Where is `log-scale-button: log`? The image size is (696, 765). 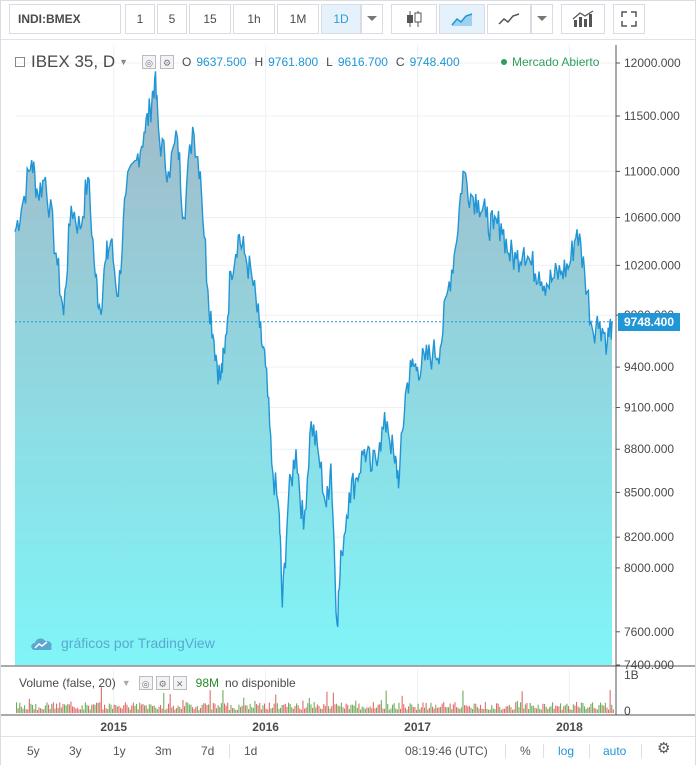
log-scale-button: log is located at coordinates (566, 751).